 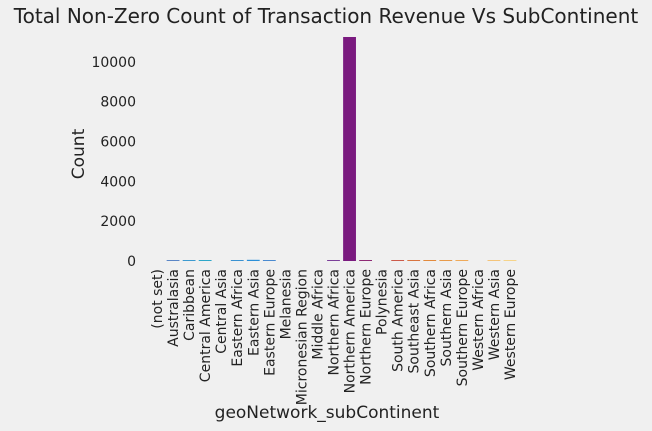 I want to click on x-tick-label: Melanesia, so click(x=286, y=304).